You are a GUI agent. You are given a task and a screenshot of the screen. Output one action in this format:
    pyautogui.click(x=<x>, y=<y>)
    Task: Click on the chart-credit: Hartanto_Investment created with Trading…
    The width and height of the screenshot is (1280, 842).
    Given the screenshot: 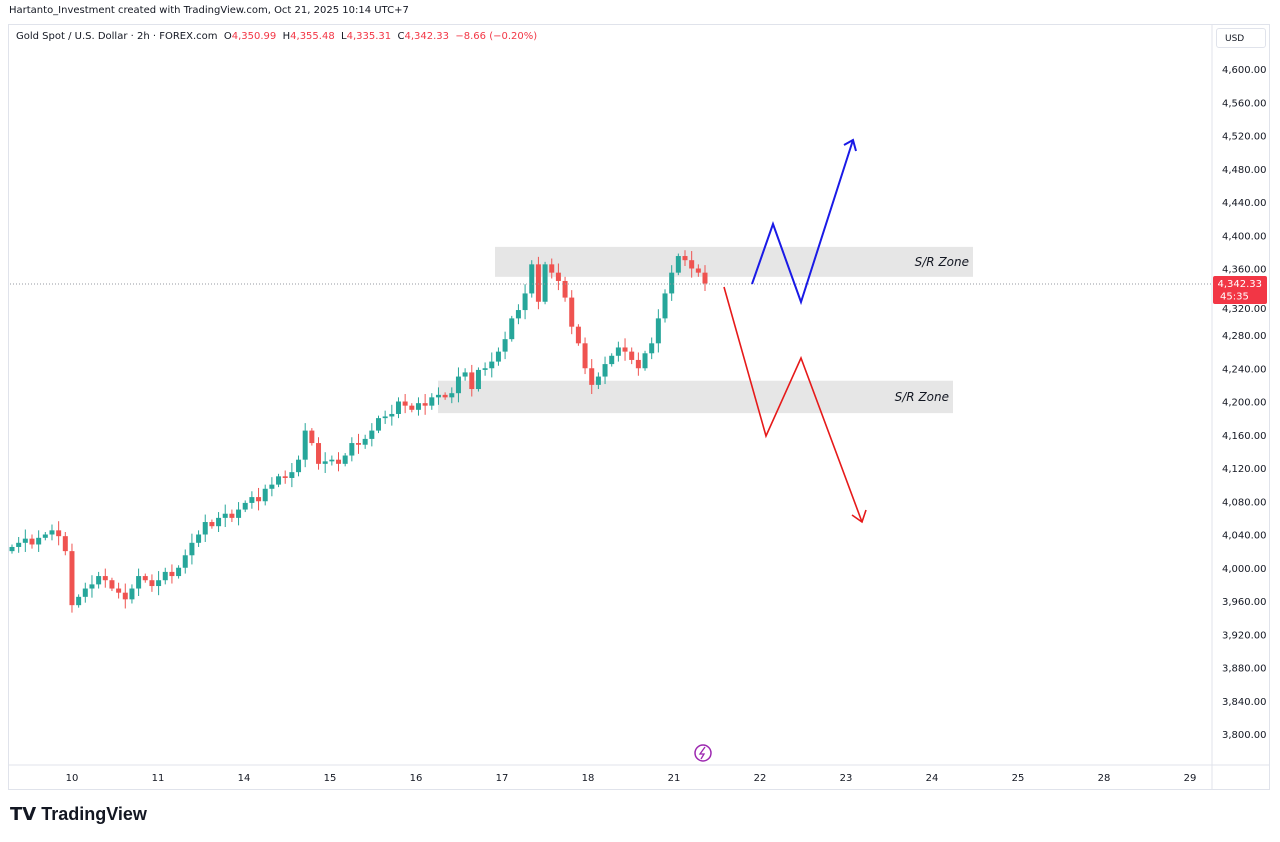 What is the action you would take?
    pyautogui.click(x=209, y=10)
    